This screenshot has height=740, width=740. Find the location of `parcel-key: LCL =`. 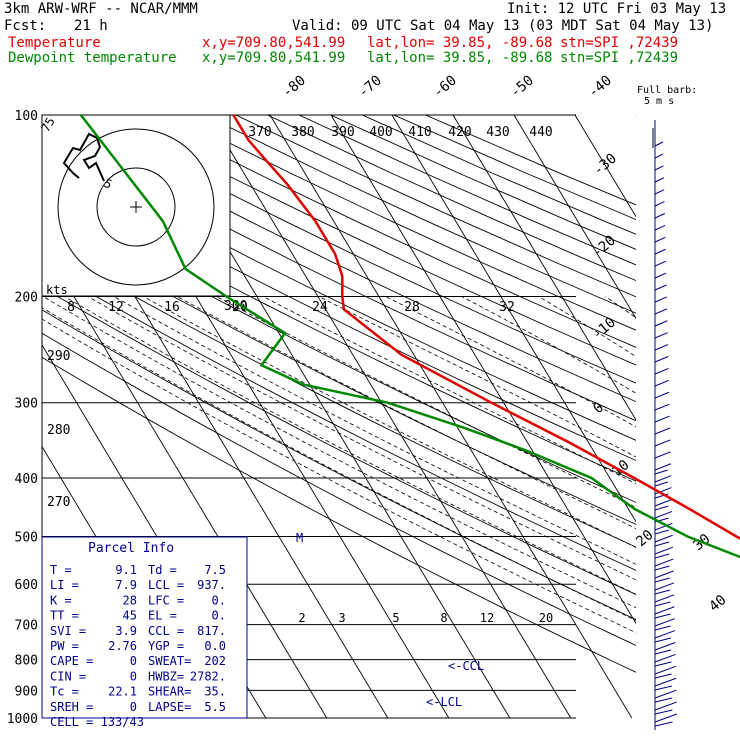

parcel-key: LCL = is located at coordinates (166, 585).